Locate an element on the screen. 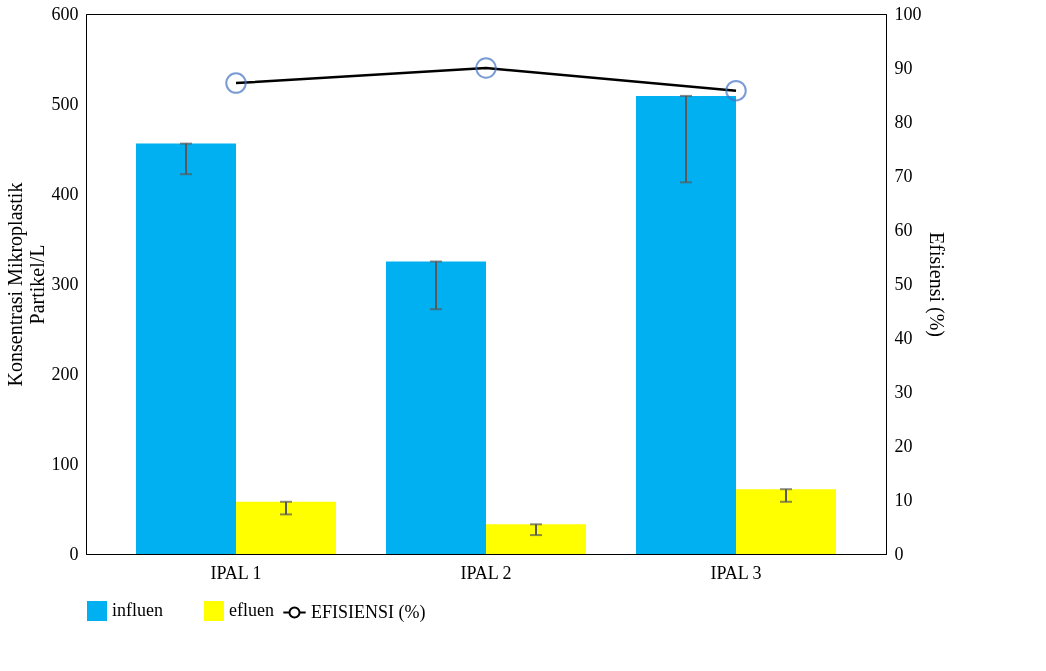 Image resolution: width=1046 pixels, height=671 pixels. y2-tick-label: 90 is located at coordinates (903, 67).